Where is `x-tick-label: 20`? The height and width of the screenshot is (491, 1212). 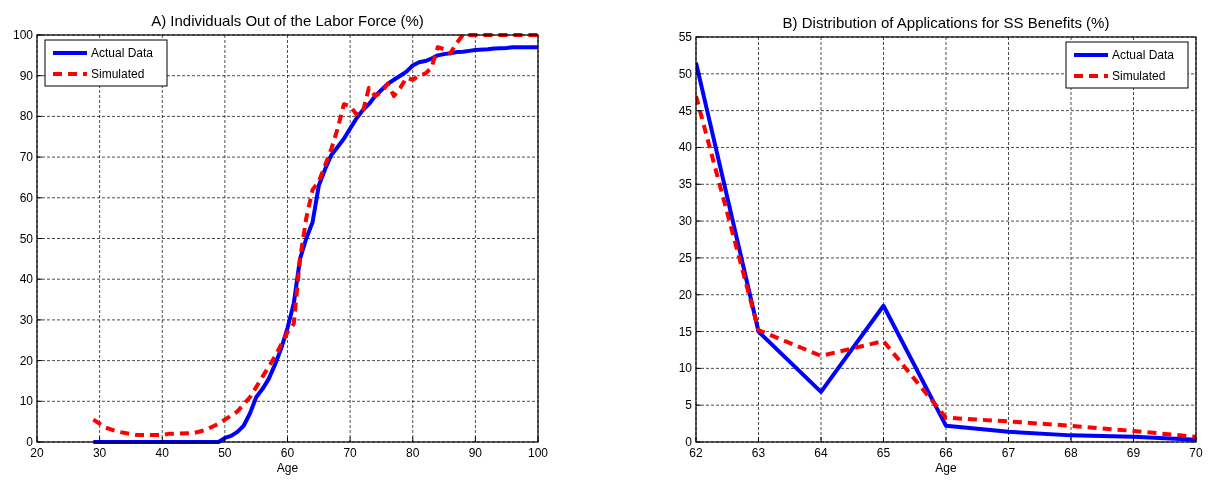 x-tick-label: 20 is located at coordinates (37, 453).